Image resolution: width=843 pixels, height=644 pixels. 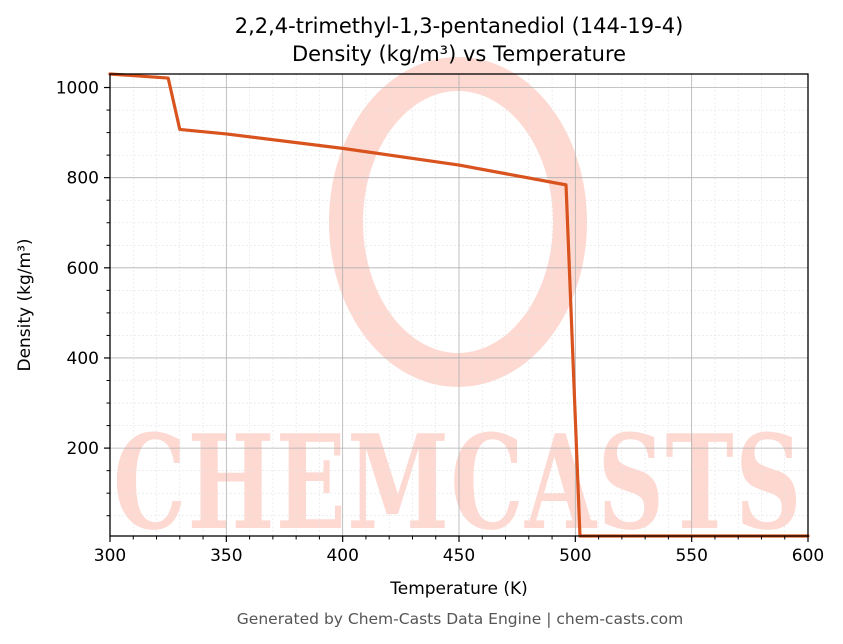 What do you see at coordinates (83, 449) in the screenshot?
I see `y-tick-label: 200` at bounding box center [83, 449].